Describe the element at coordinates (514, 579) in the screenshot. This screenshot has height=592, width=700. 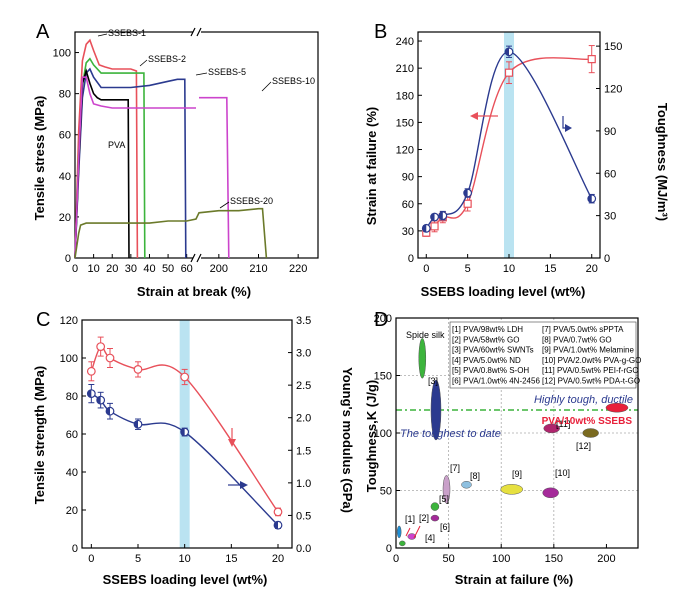
I see `panel-d-xlabel: Strain at failure (%)` at that location.